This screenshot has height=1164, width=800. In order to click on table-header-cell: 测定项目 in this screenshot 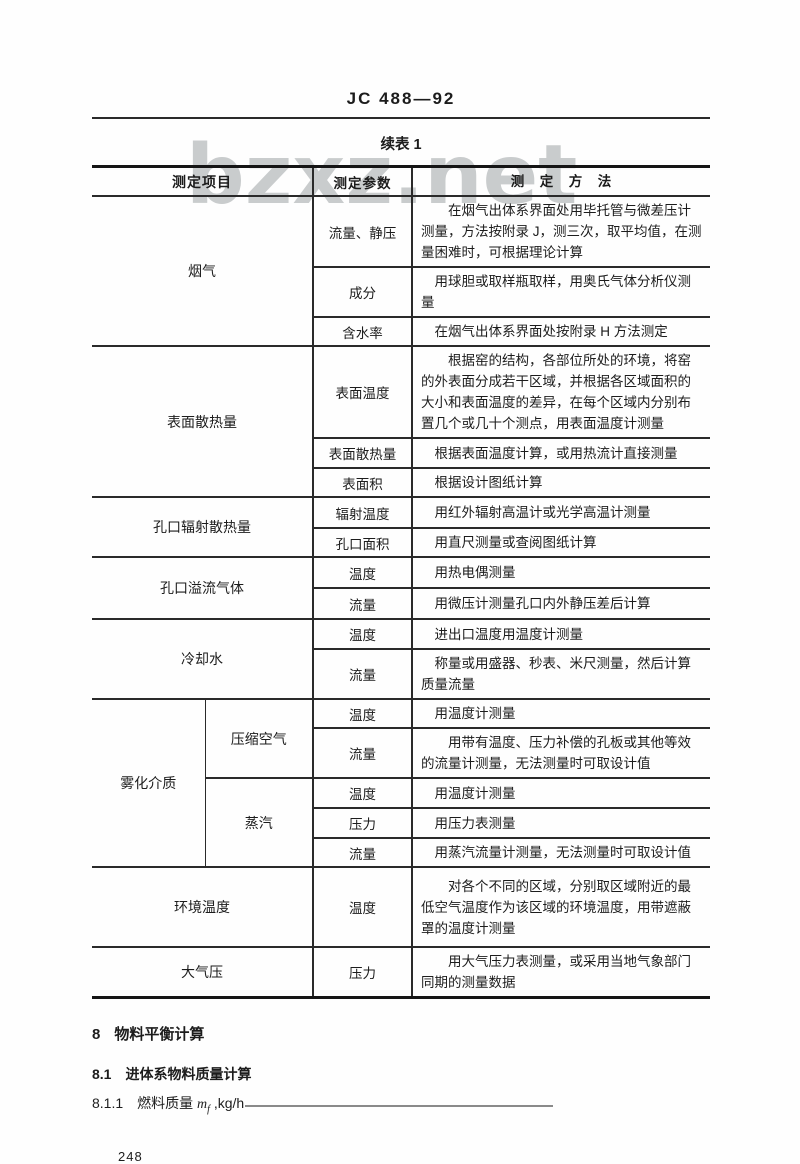, I will do `click(202, 181)`.